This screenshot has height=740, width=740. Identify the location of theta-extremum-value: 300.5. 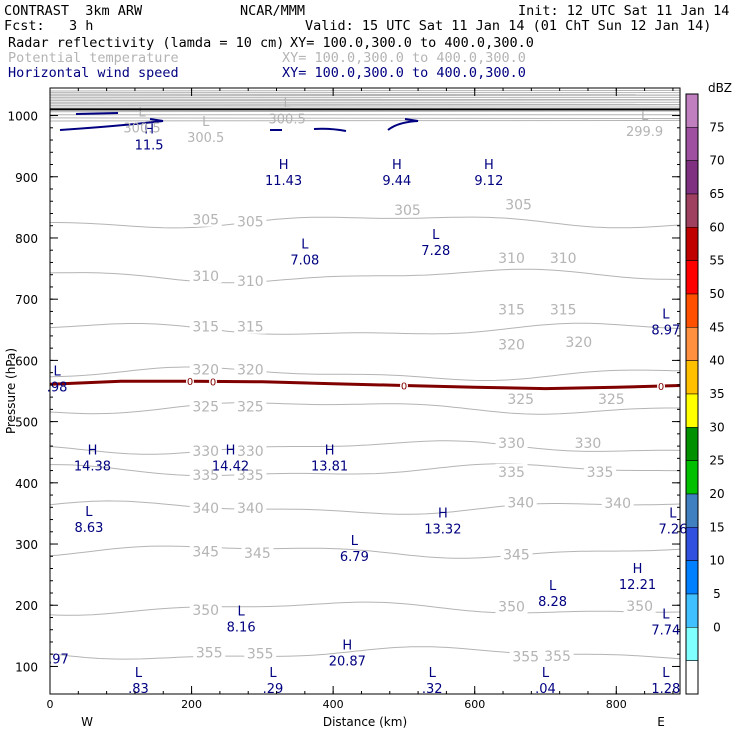
(287, 120).